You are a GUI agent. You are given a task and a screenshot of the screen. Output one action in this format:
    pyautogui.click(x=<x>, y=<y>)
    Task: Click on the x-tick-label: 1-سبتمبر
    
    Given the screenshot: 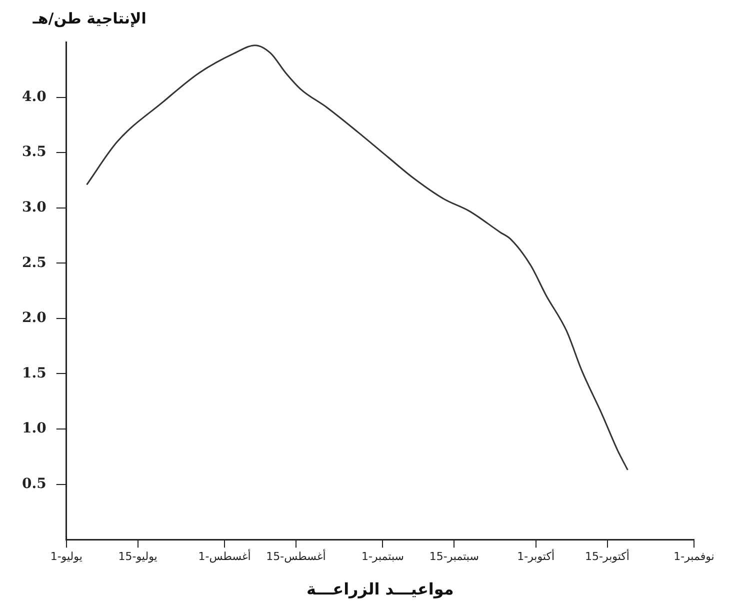 What is the action you would take?
    pyautogui.click(x=382, y=557)
    